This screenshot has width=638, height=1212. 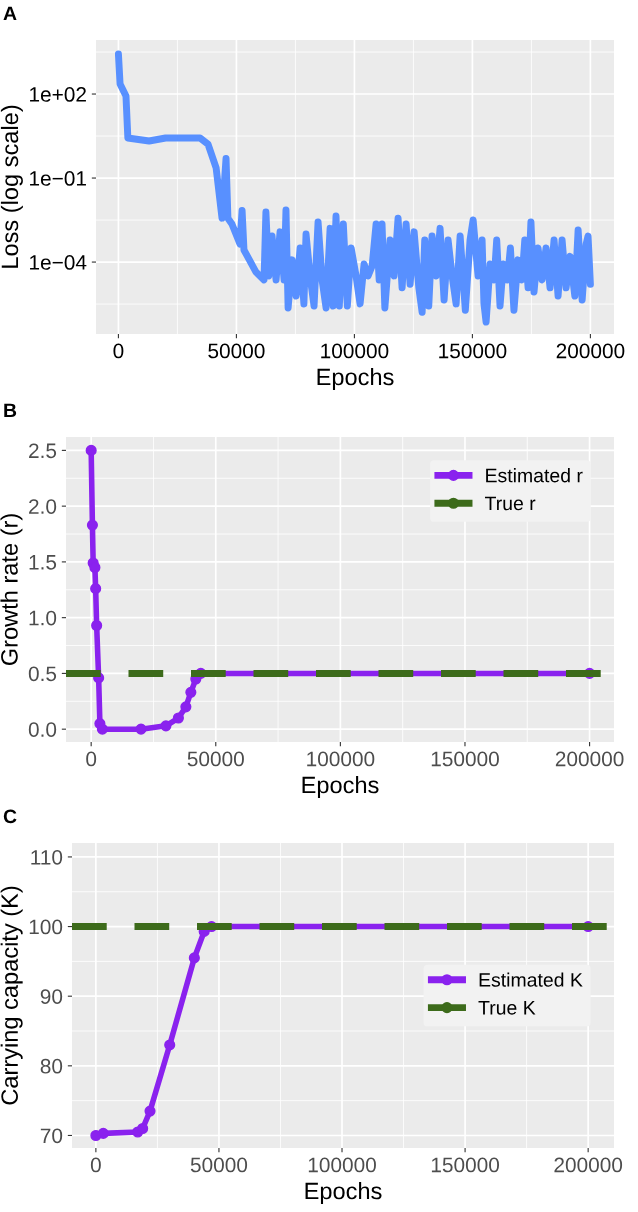 I want to click on y-tick-label: 1e−01, so click(x=58, y=178).